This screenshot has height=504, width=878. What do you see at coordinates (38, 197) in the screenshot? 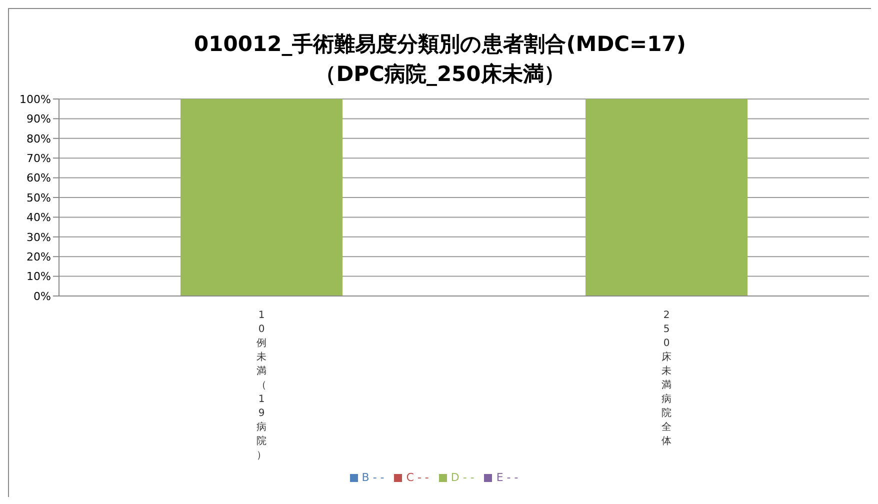
I see `y-tick-label: 50%` at bounding box center [38, 197].